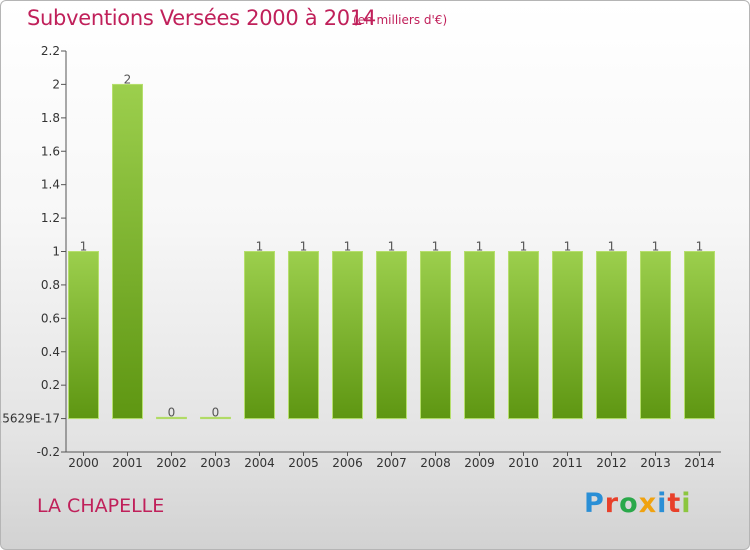 The height and width of the screenshot is (550, 750). I want to click on y-tick-label: -1.15629E-17, so click(30, 419).